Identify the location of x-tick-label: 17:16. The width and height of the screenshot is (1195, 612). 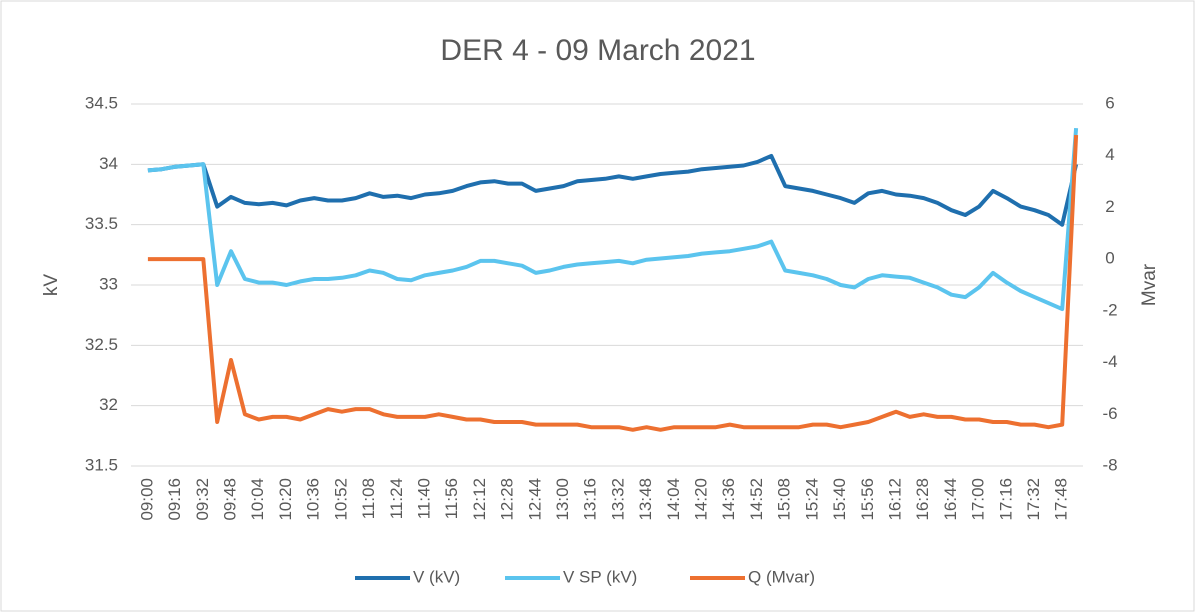
(1005, 499).